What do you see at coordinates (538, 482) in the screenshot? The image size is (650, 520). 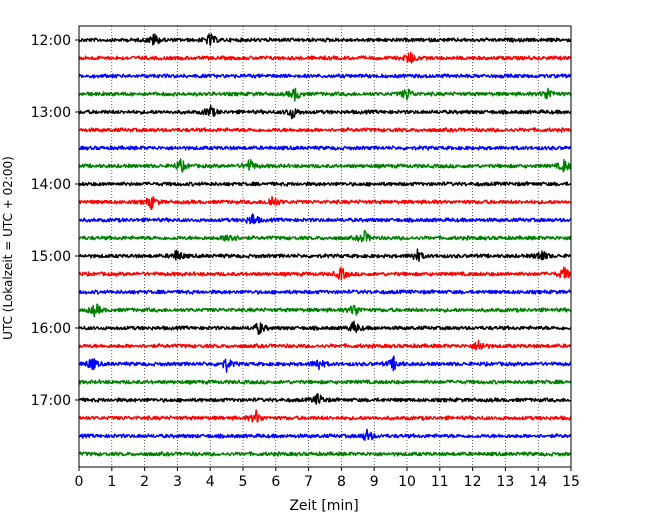 I see `x-tick-label: 14` at bounding box center [538, 482].